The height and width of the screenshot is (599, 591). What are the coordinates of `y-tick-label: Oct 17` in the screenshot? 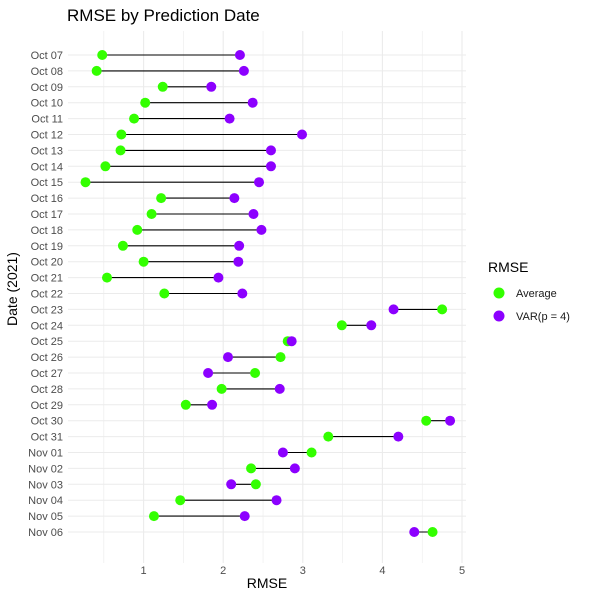 It's located at (47, 215).